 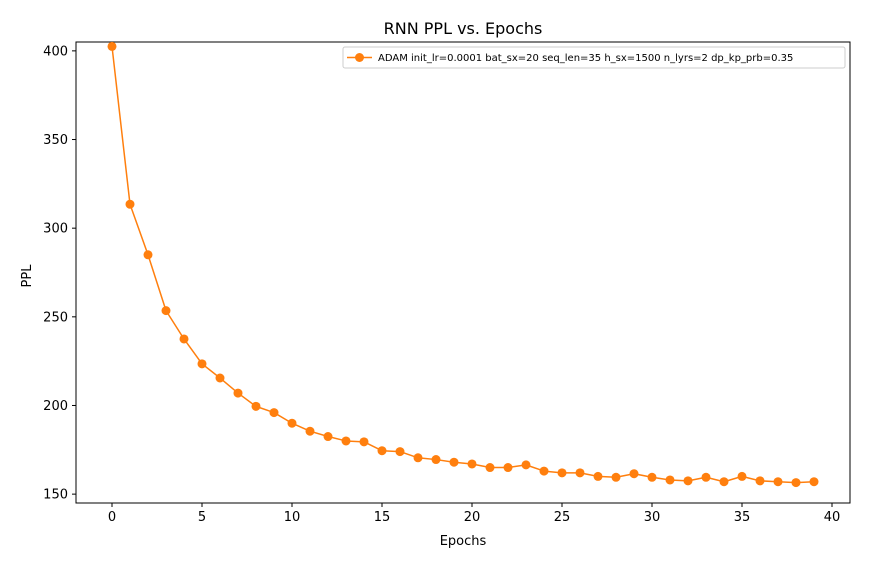 What do you see at coordinates (112, 517) in the screenshot?
I see `x-tick-label: 0` at bounding box center [112, 517].